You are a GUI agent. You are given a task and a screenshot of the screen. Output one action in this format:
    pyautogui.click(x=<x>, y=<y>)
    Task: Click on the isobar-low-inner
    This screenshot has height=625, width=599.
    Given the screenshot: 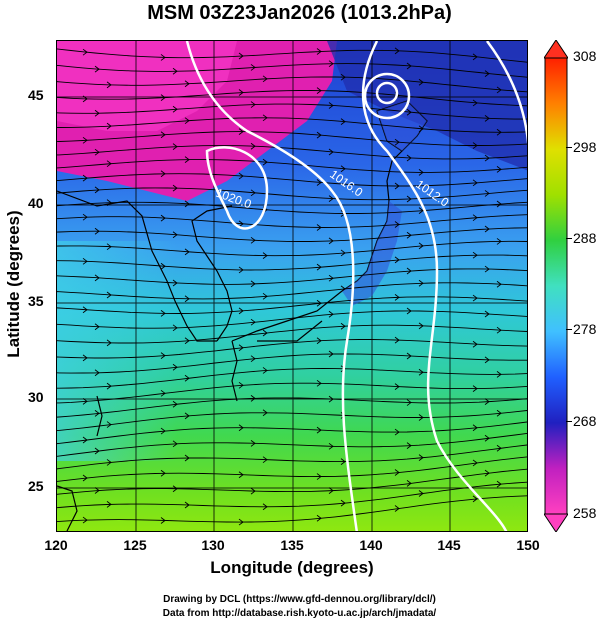 What is the action you would take?
    pyautogui.click(x=387, y=93)
    